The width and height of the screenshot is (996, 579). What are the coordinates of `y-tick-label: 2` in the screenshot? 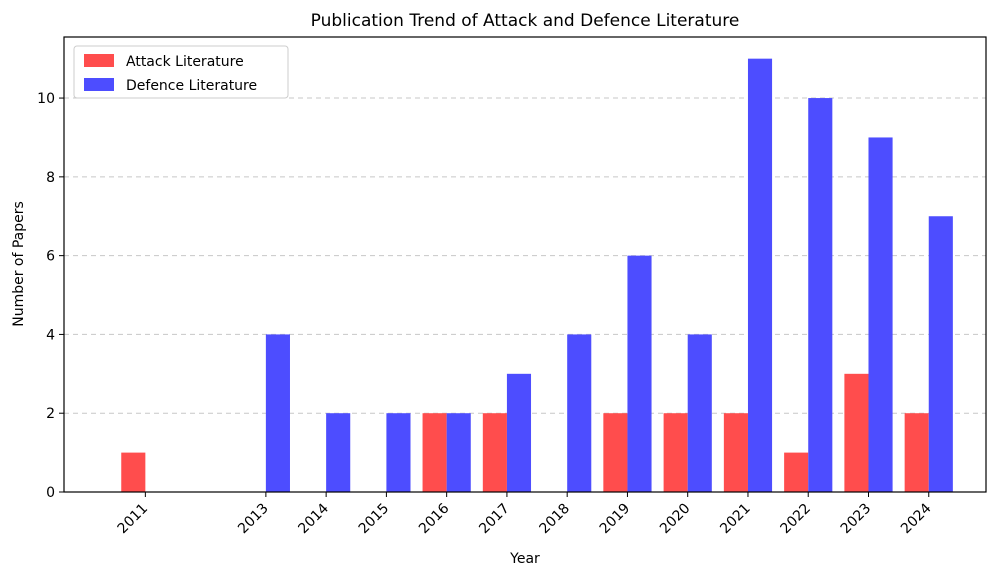 It's located at (50, 414).